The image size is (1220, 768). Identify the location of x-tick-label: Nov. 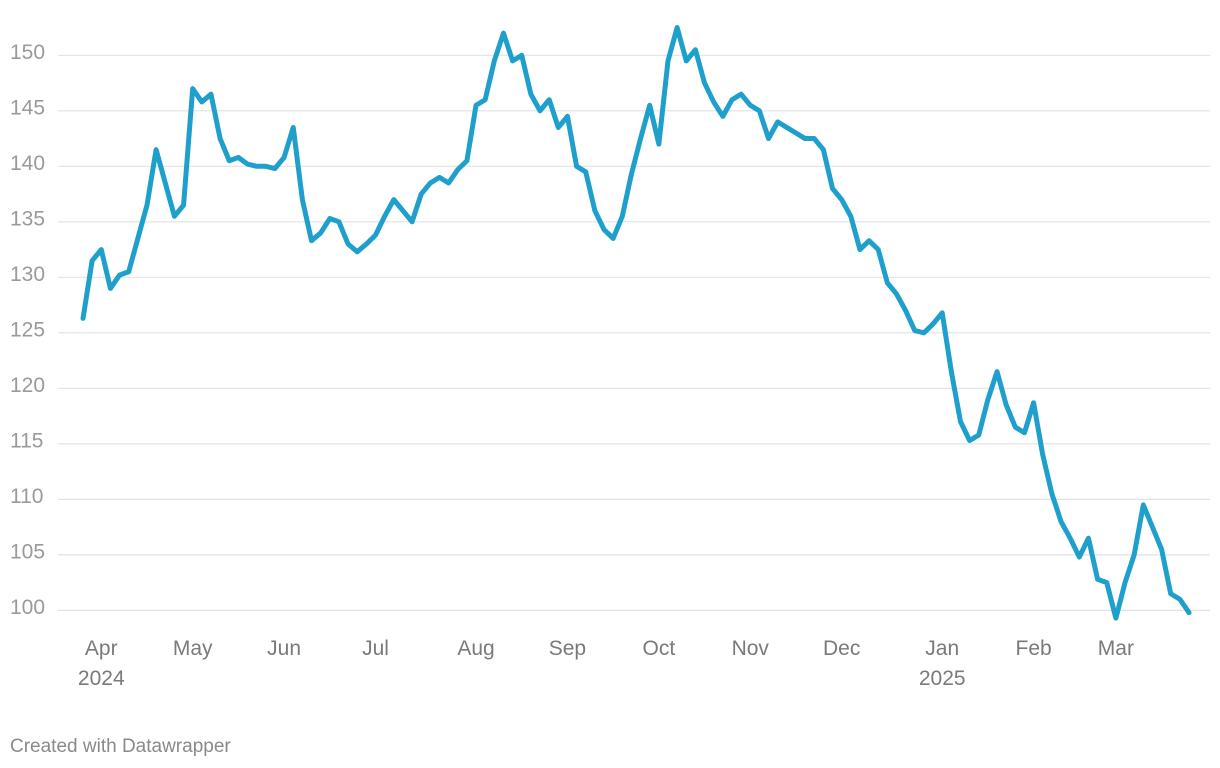
(751, 648).